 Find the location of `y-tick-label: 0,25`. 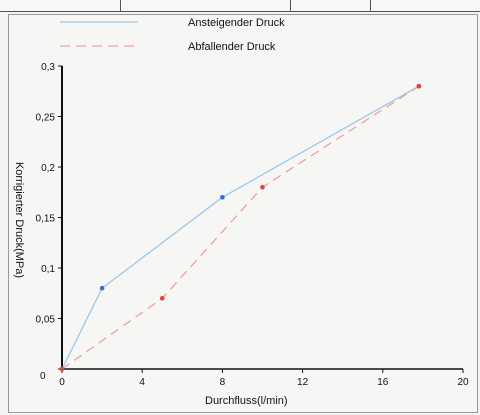

y-tick-label: 0,25 is located at coordinates (46, 118).